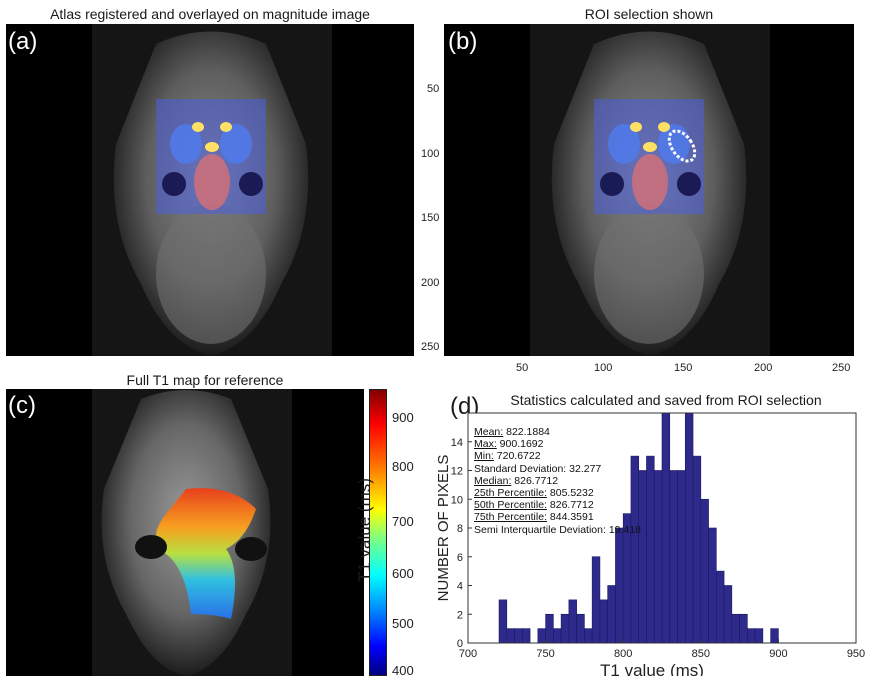 This screenshot has width=872, height=681. I want to click on x-tick-label-750: 750, so click(545, 654).